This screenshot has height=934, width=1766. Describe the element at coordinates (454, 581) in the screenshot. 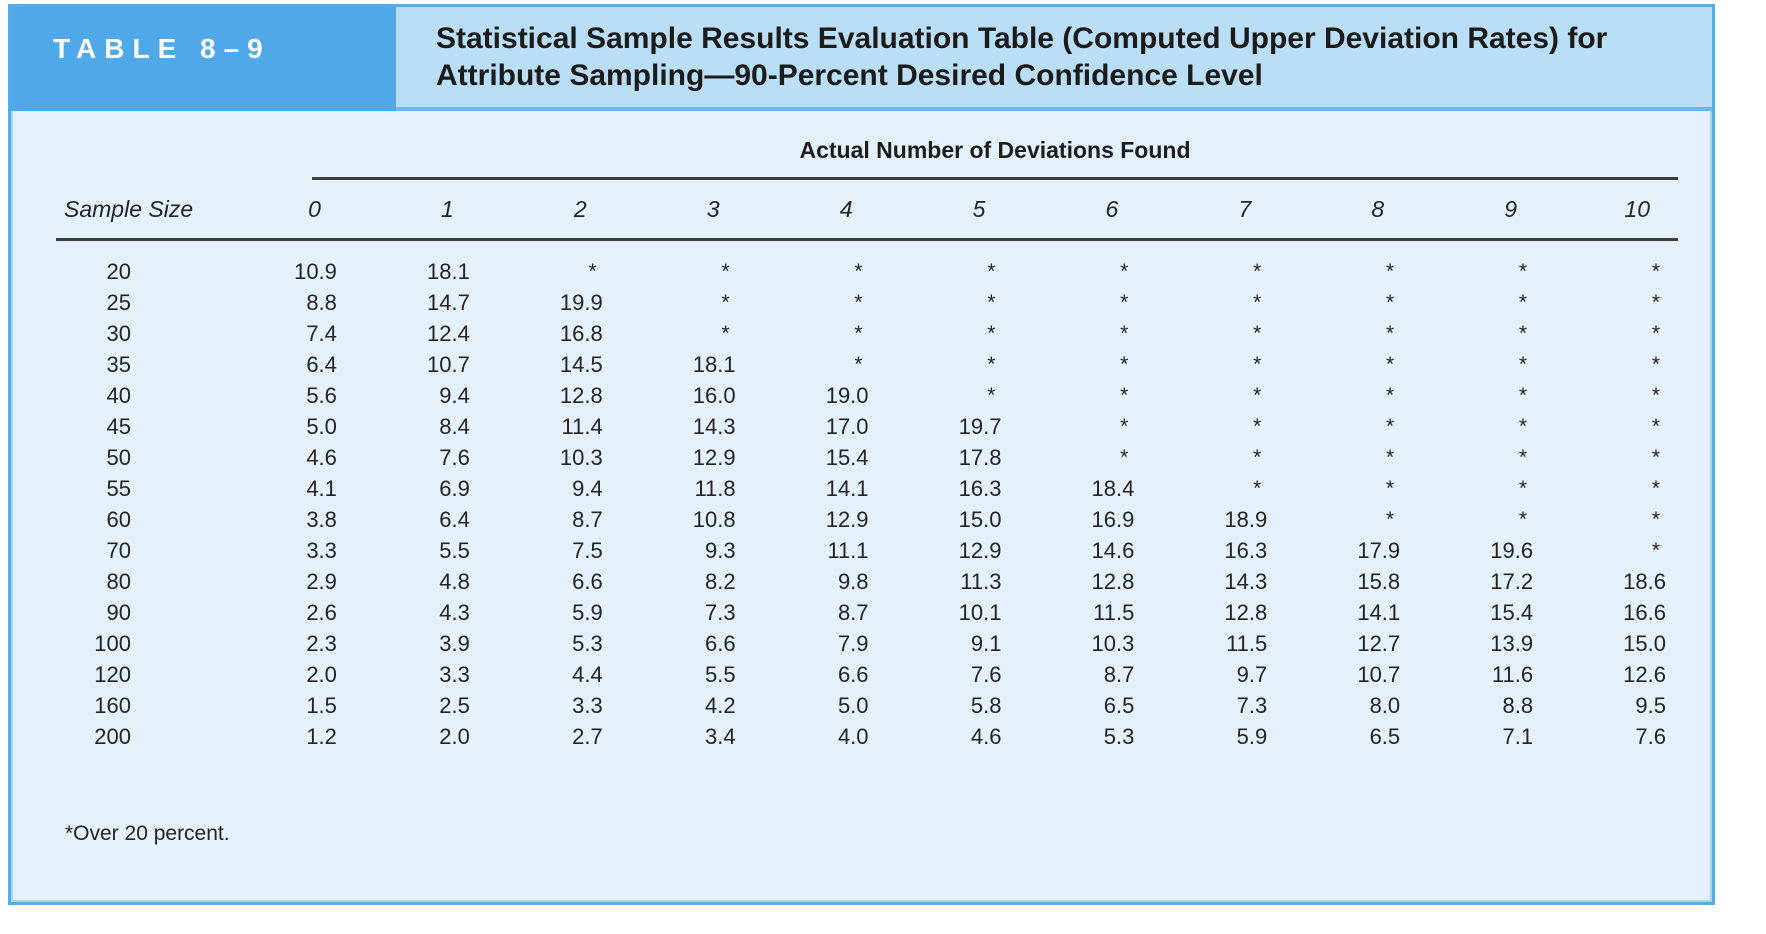

I see `deviation-rate-cell: 4.8` at that location.